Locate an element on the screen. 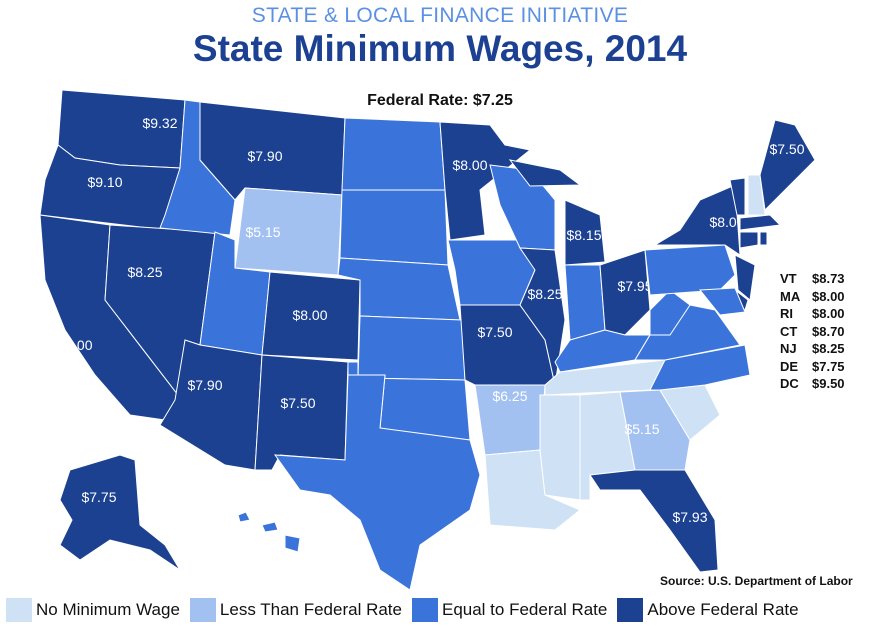 The height and width of the screenshot is (628, 880). small-state-row: RI $8.00 is located at coordinates (812, 314).